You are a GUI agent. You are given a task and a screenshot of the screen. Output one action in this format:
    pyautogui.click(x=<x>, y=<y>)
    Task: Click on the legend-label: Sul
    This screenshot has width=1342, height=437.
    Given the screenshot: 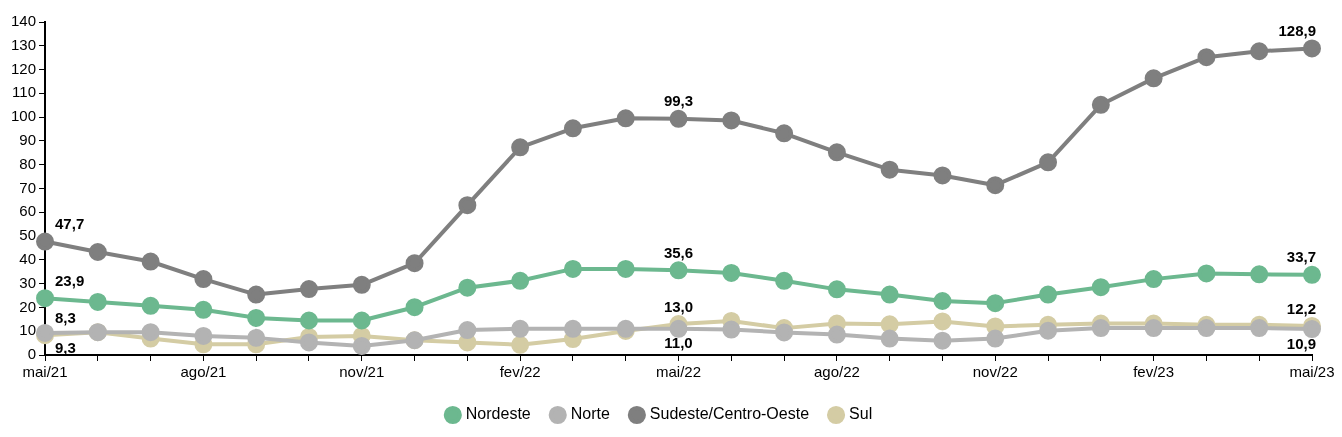 What is the action you would take?
    pyautogui.click(x=861, y=414)
    